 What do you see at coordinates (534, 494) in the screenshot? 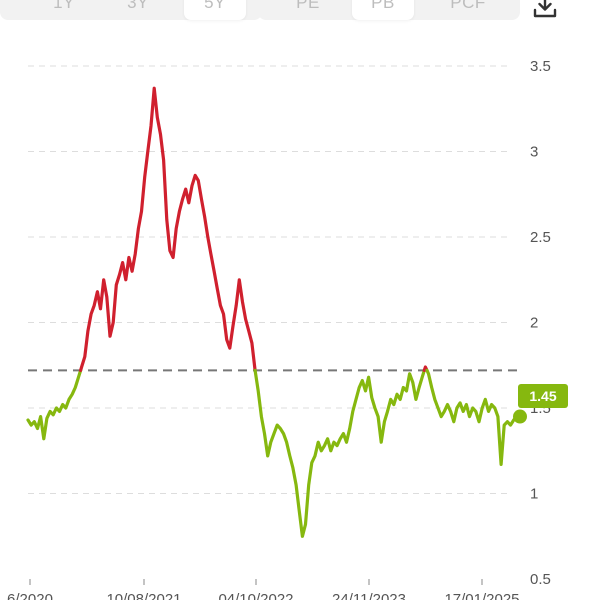
I see `y-tick-label: 1` at bounding box center [534, 494].